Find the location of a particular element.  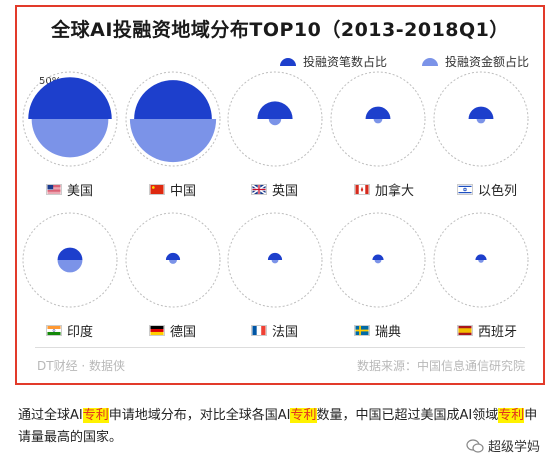

country-name: 加拿大 is located at coordinates (395, 191).